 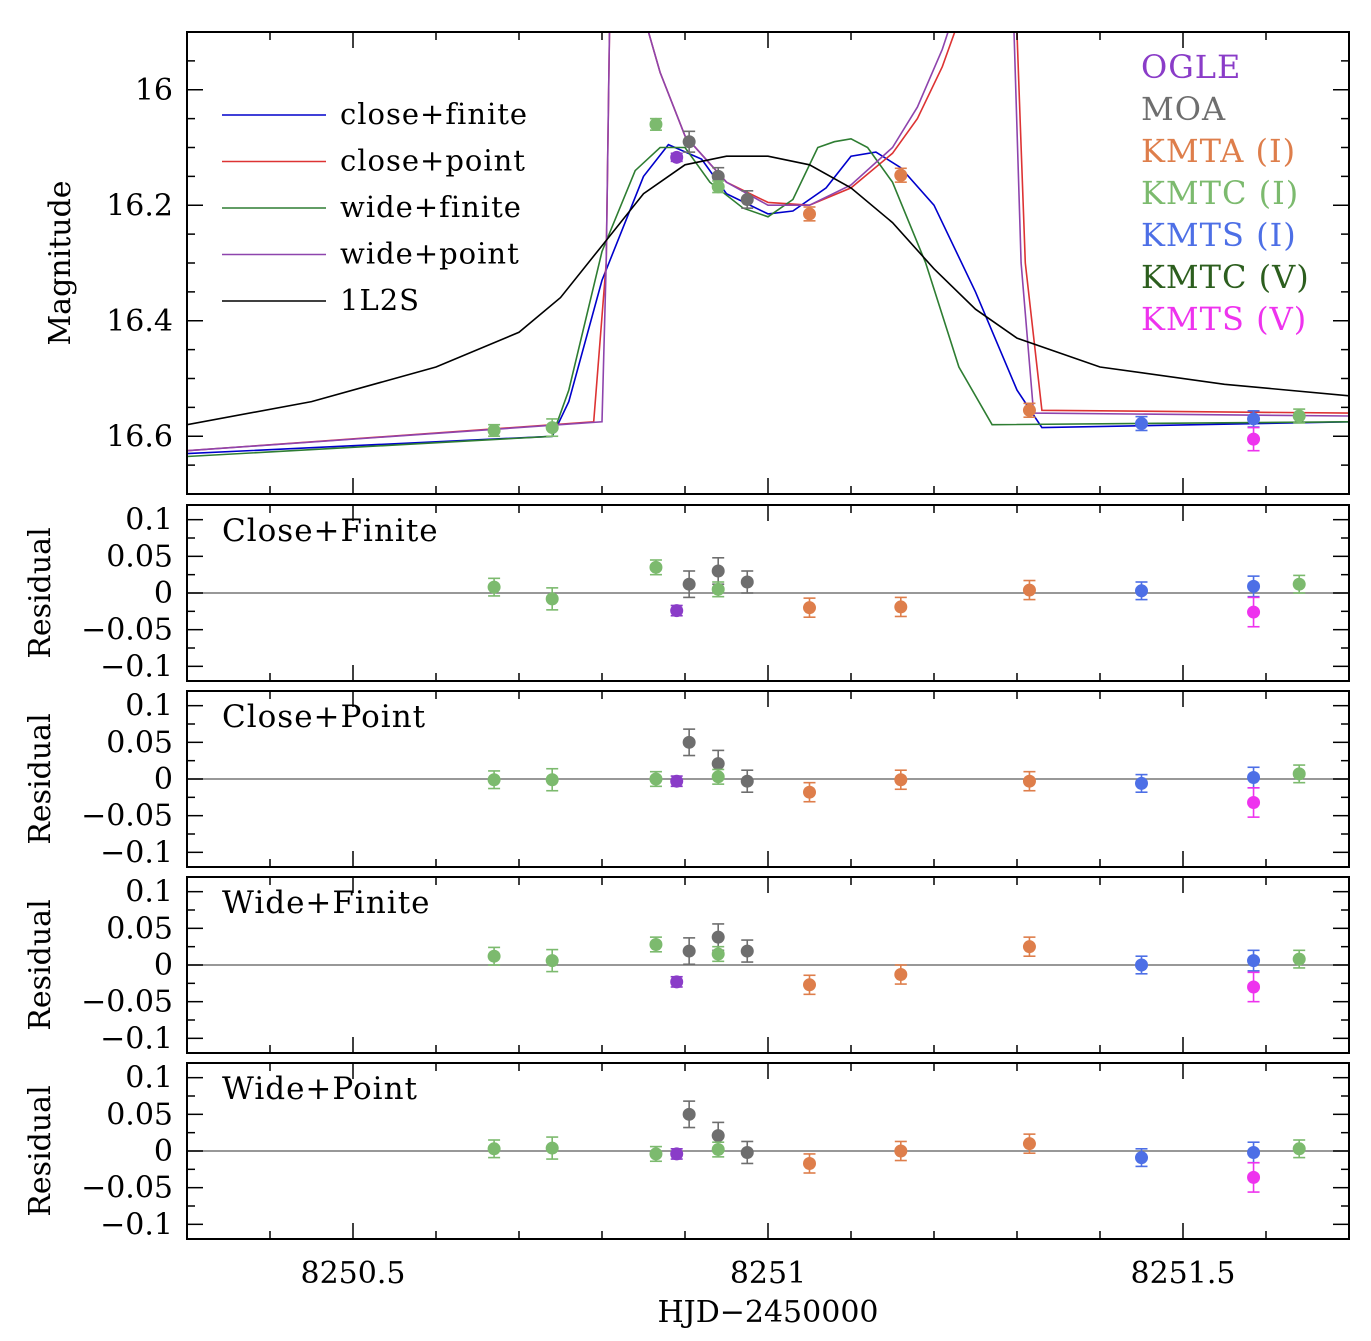 What do you see at coordinates (154, 90) in the screenshot?
I see `y-tick-label: 16` at bounding box center [154, 90].